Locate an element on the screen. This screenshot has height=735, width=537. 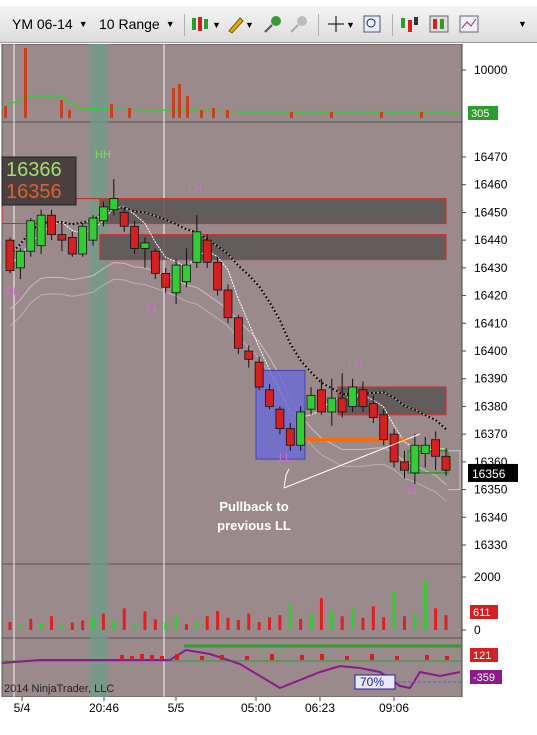
high-value-label: 16366 is located at coordinates (34, 170).